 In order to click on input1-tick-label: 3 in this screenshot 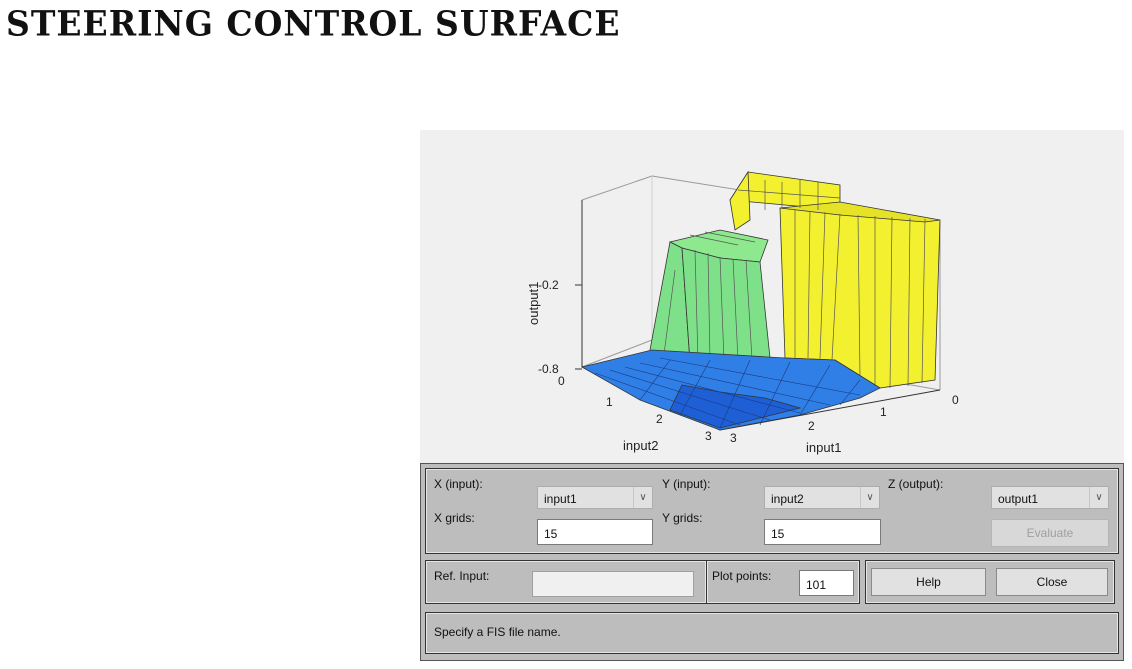, I will do `click(733, 438)`.